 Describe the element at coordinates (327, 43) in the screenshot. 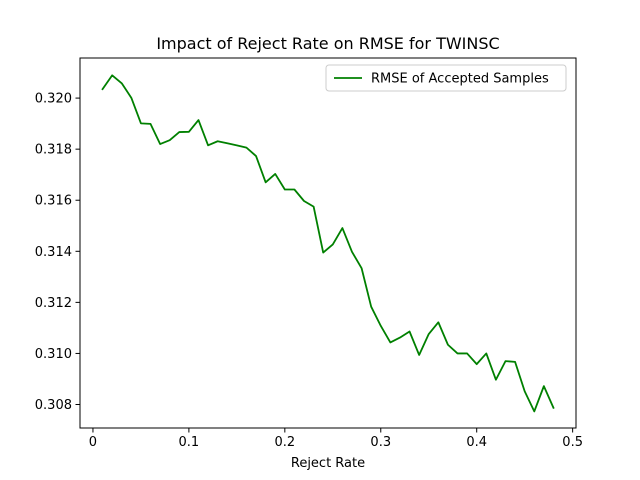

I see `chart-title: Impact of Reject Rate on RMSE for TWINSC` at that location.